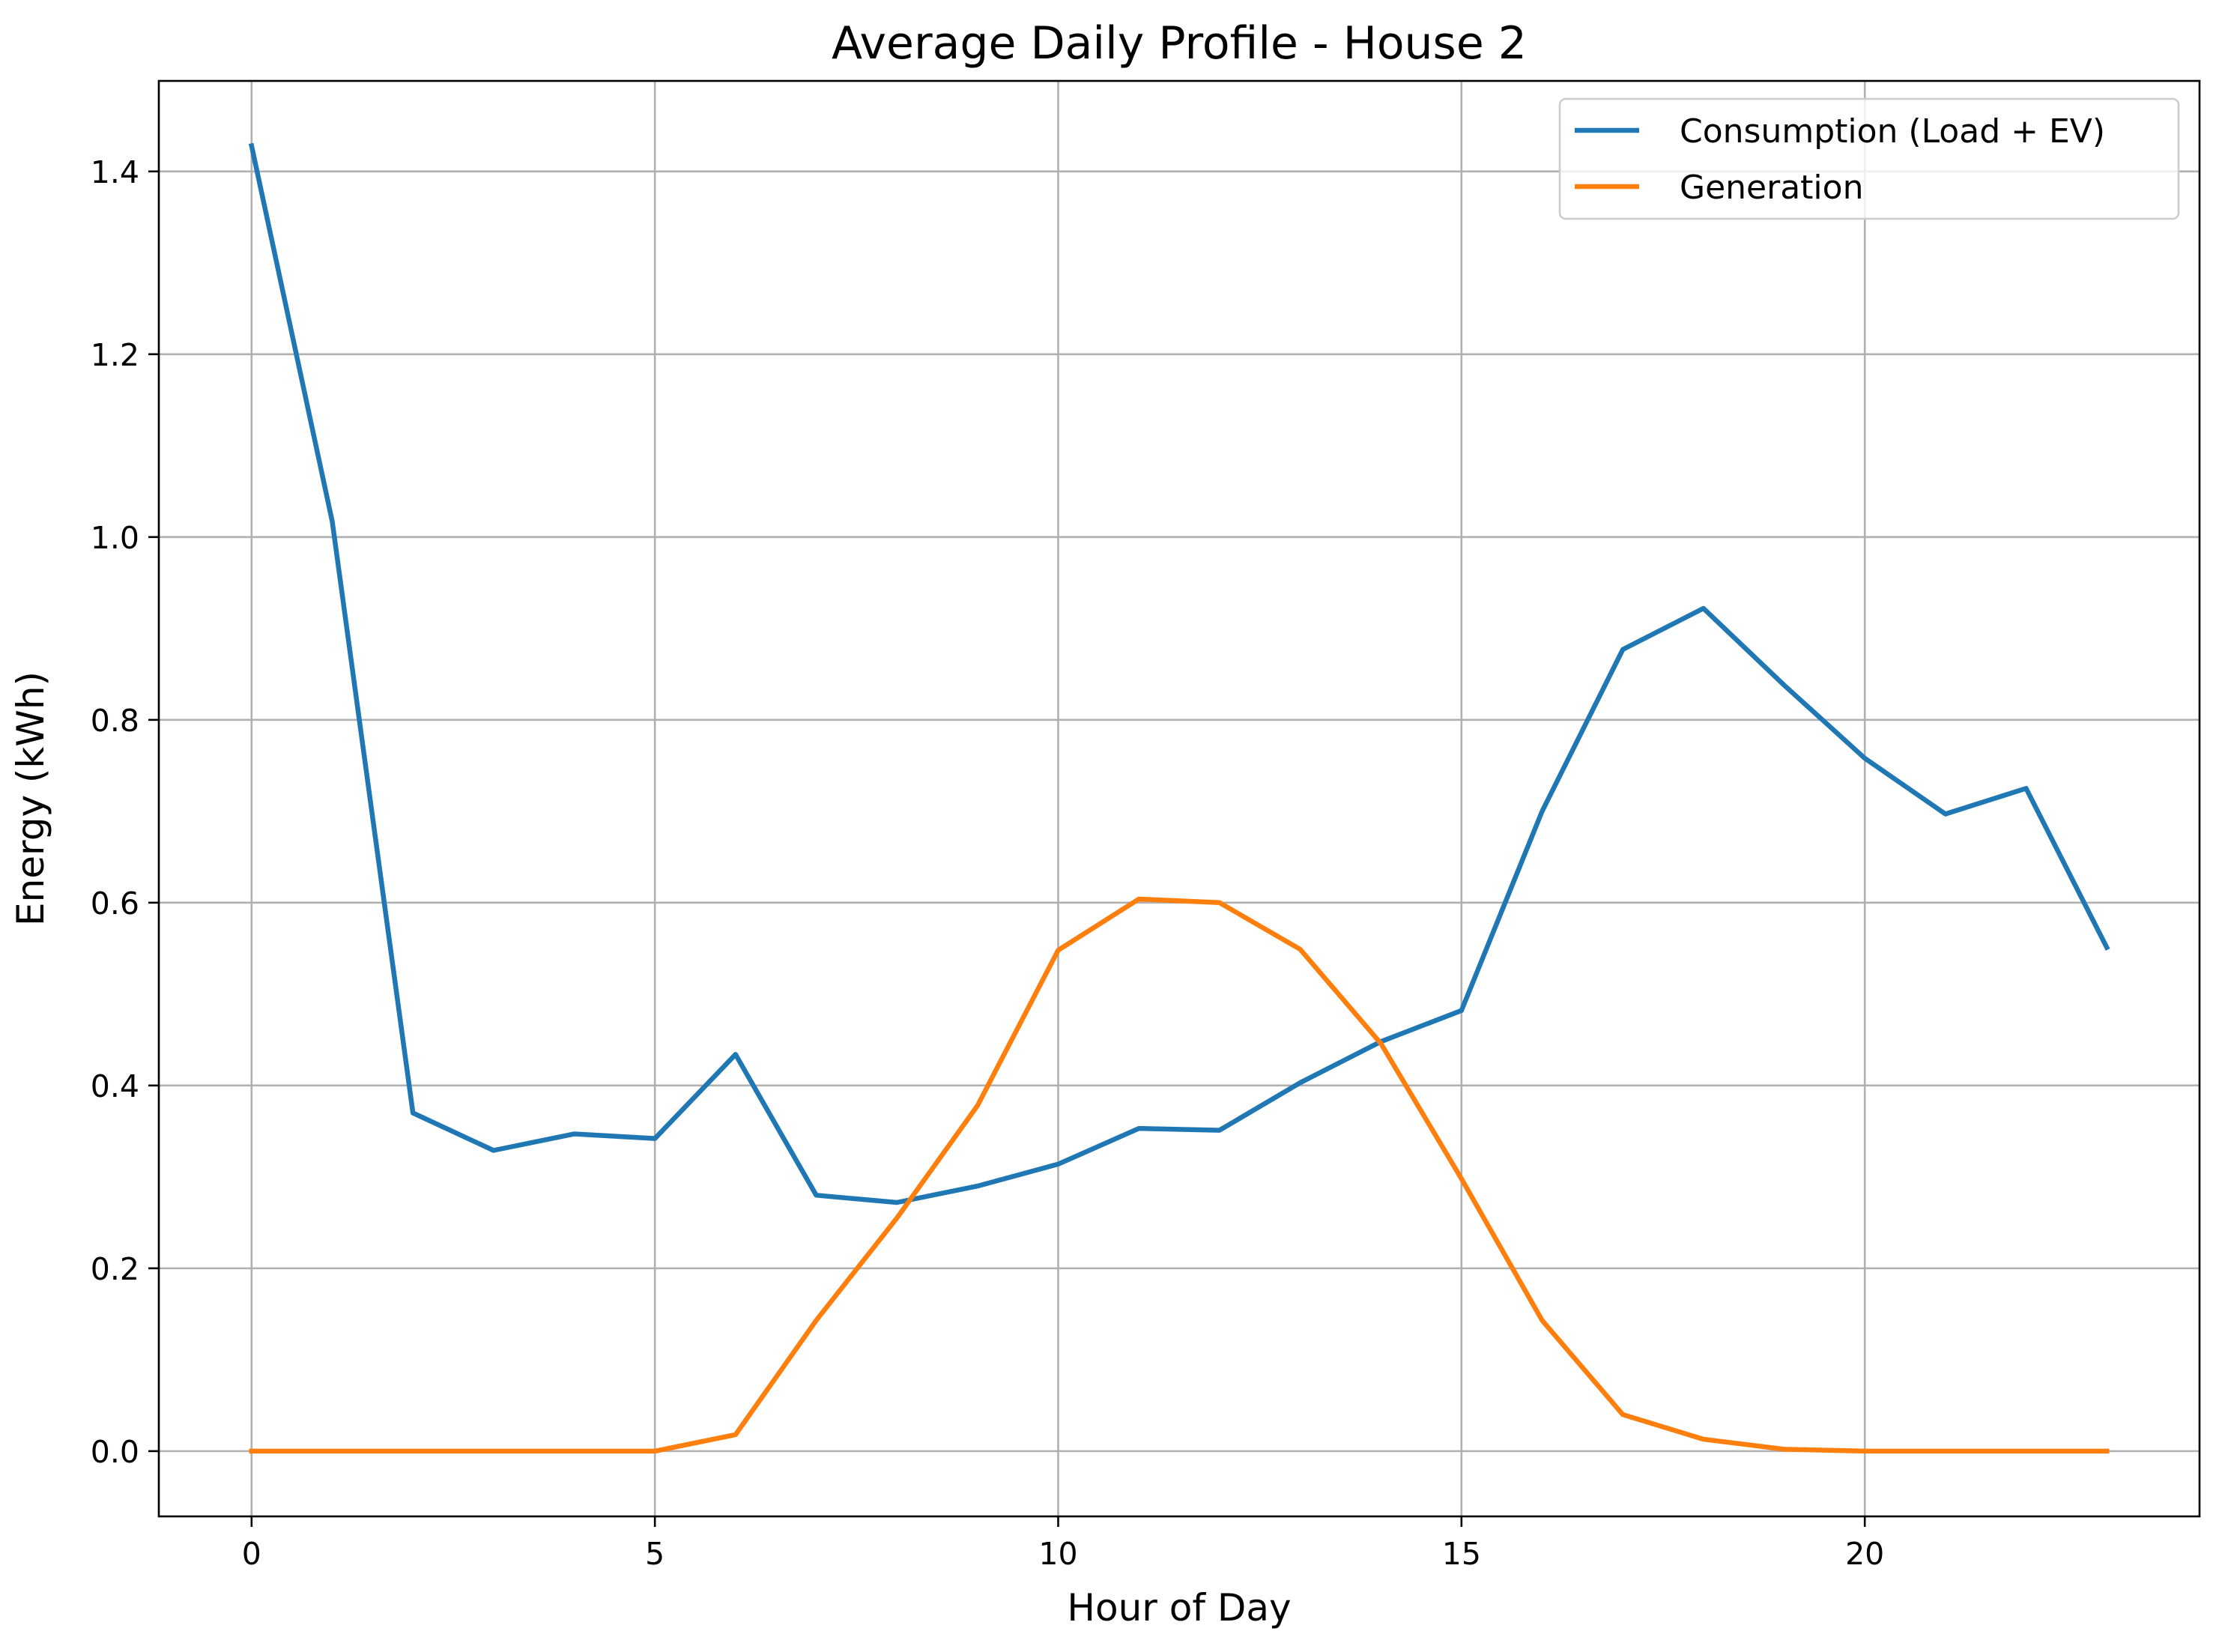 The height and width of the screenshot is (1652, 2219). I want to click on legend-box, so click(1869, 158).